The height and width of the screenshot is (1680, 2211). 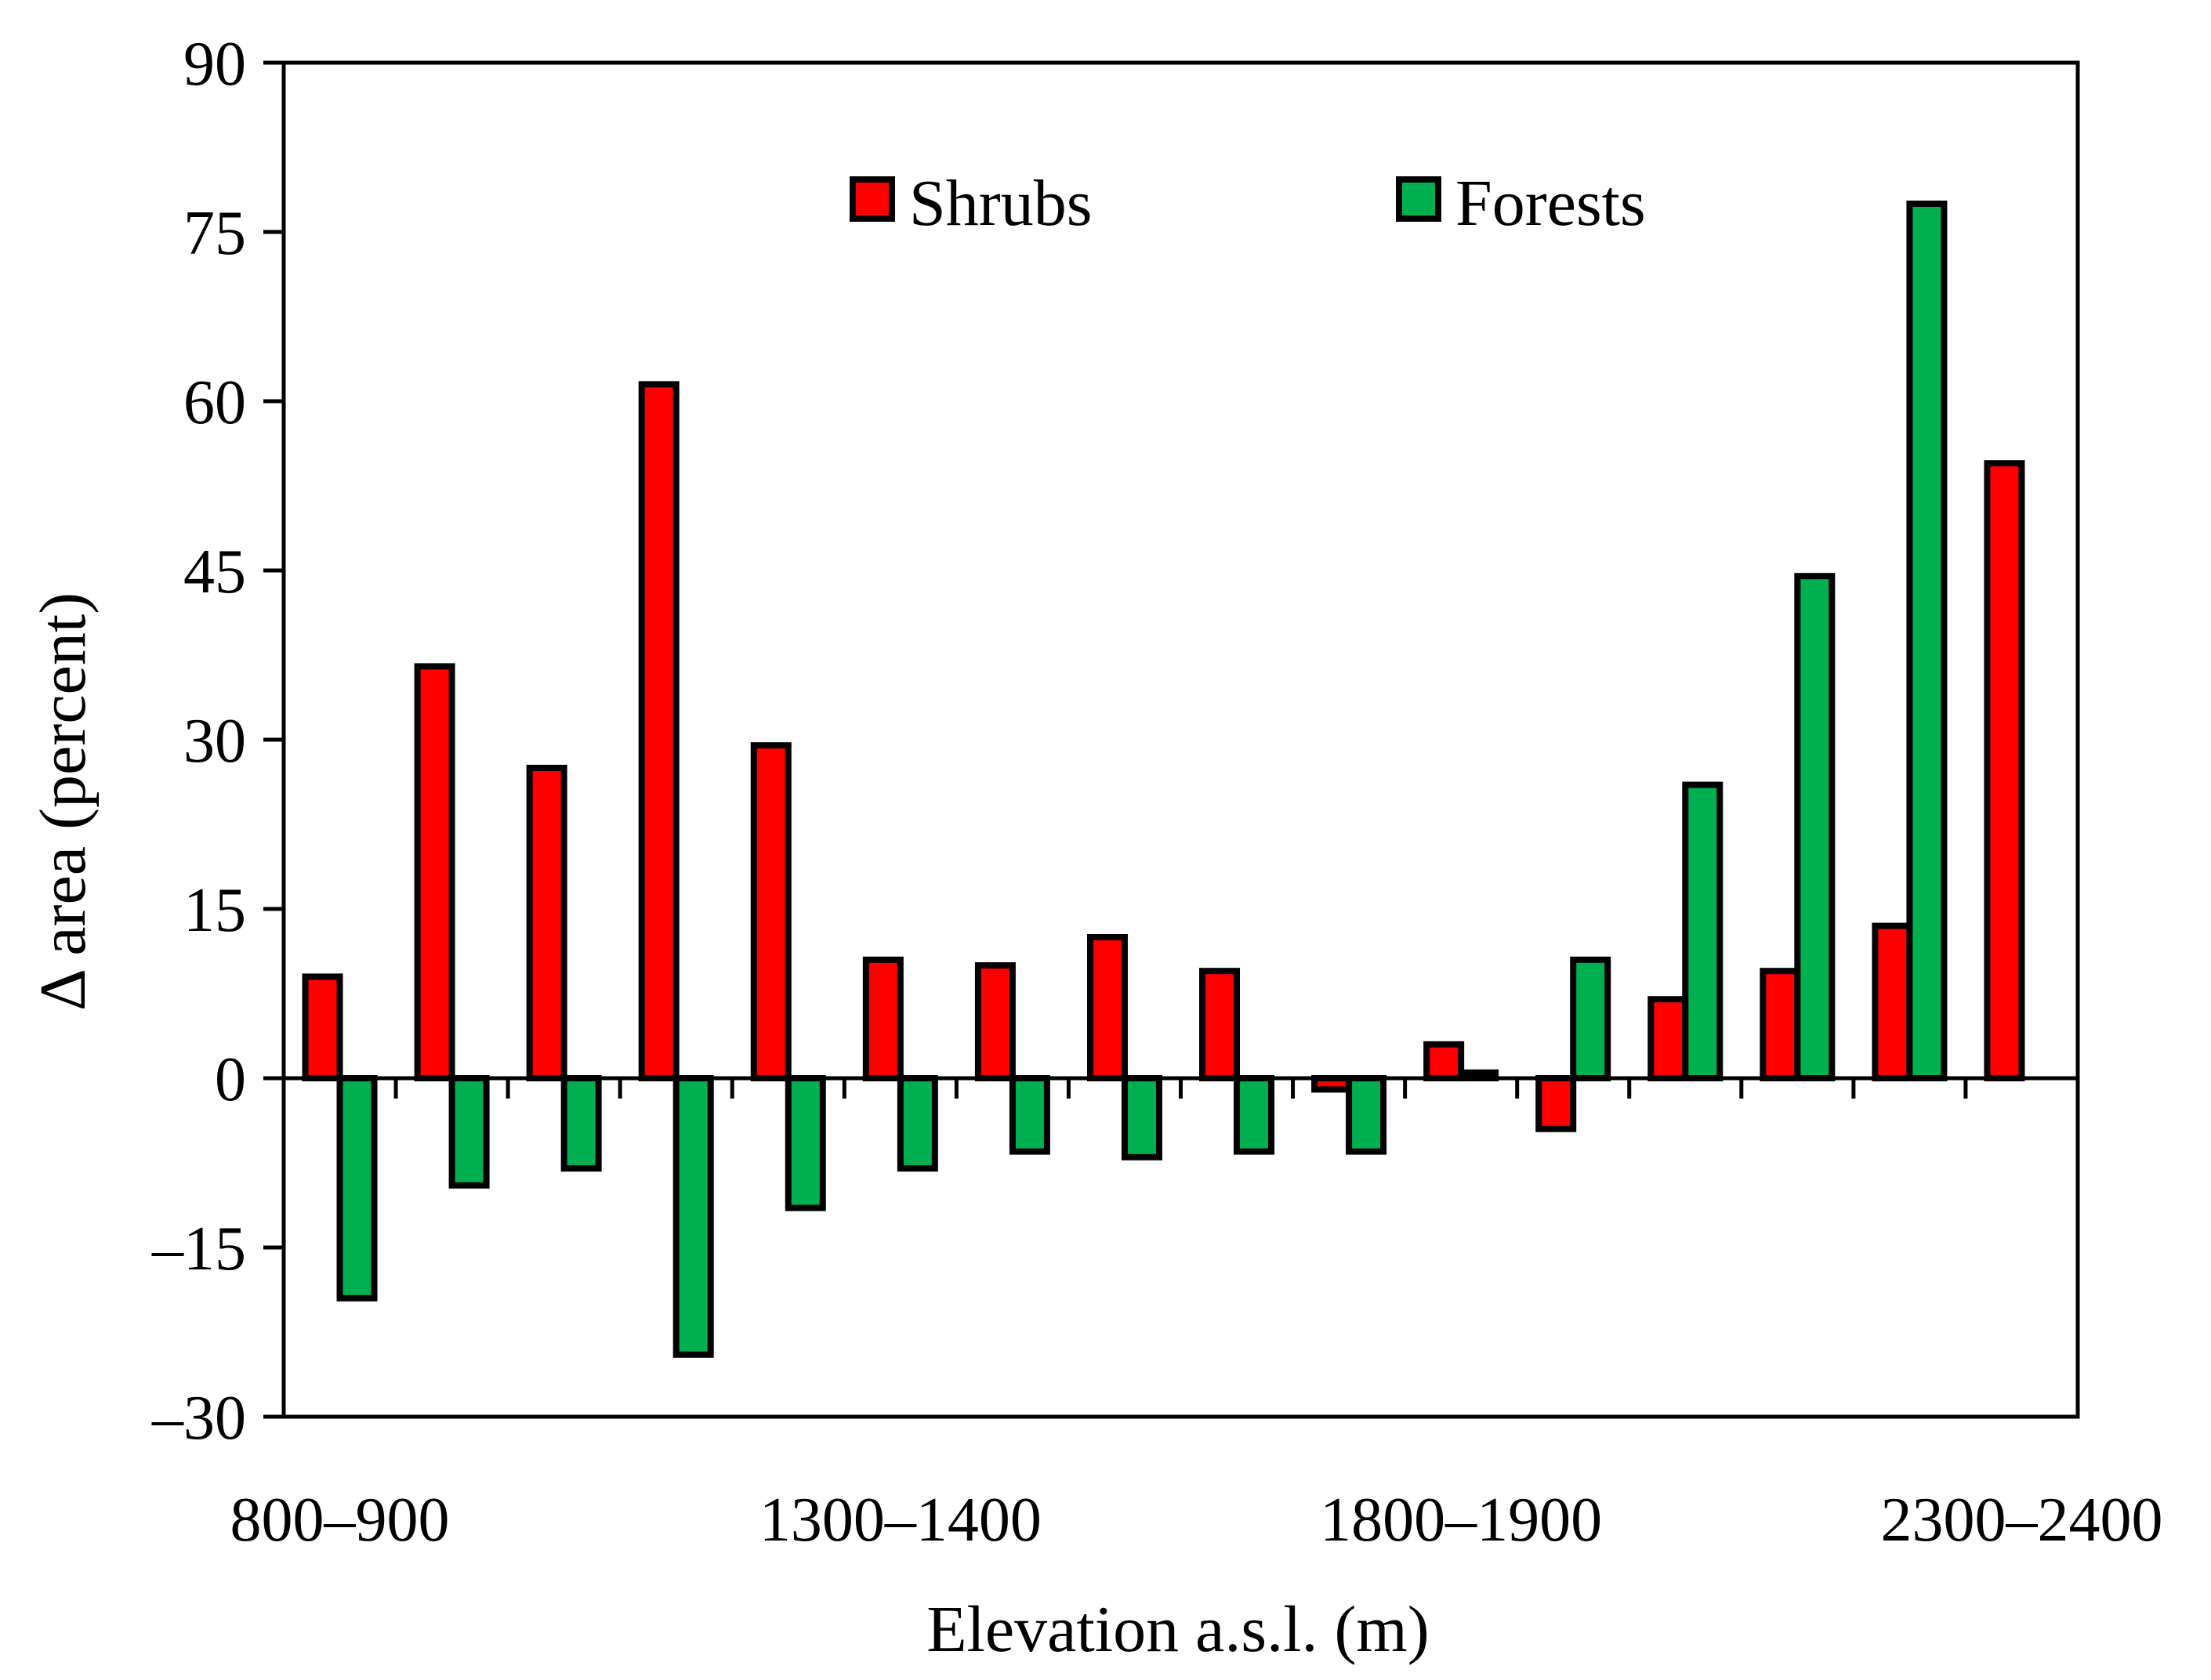 I want to click on bar-shrubs-2000–2100, so click(x=1668, y=1038).